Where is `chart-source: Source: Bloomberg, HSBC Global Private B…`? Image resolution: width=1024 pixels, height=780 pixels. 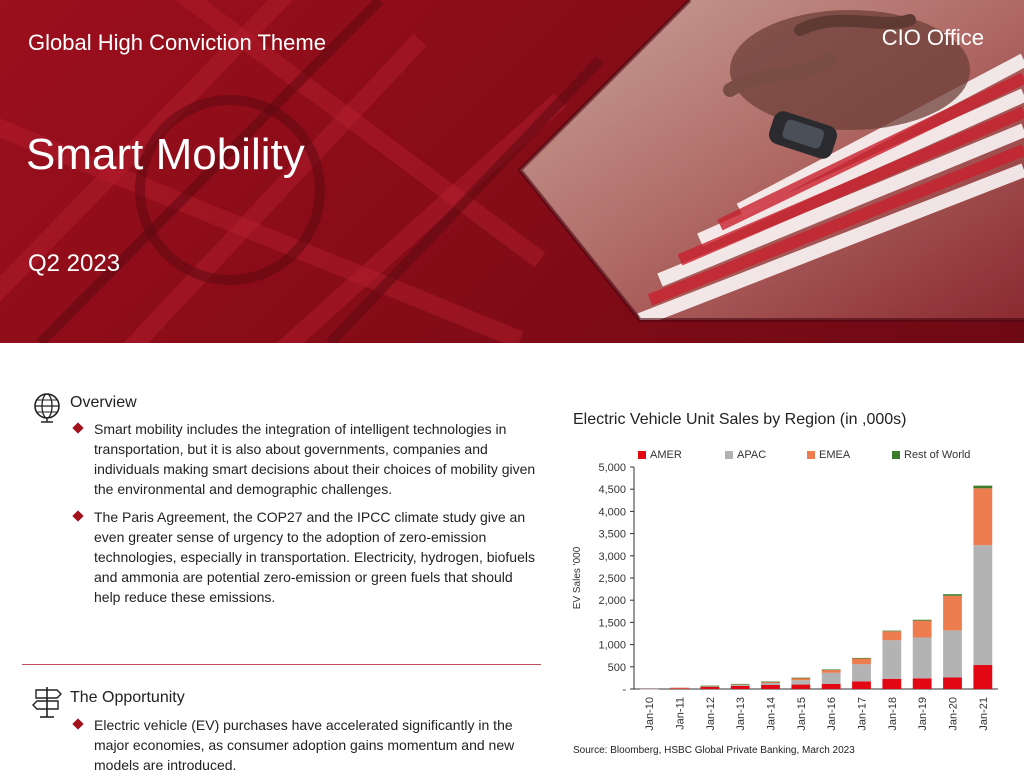 chart-source: Source: Bloomberg, HSBC Global Private B… is located at coordinates (714, 750).